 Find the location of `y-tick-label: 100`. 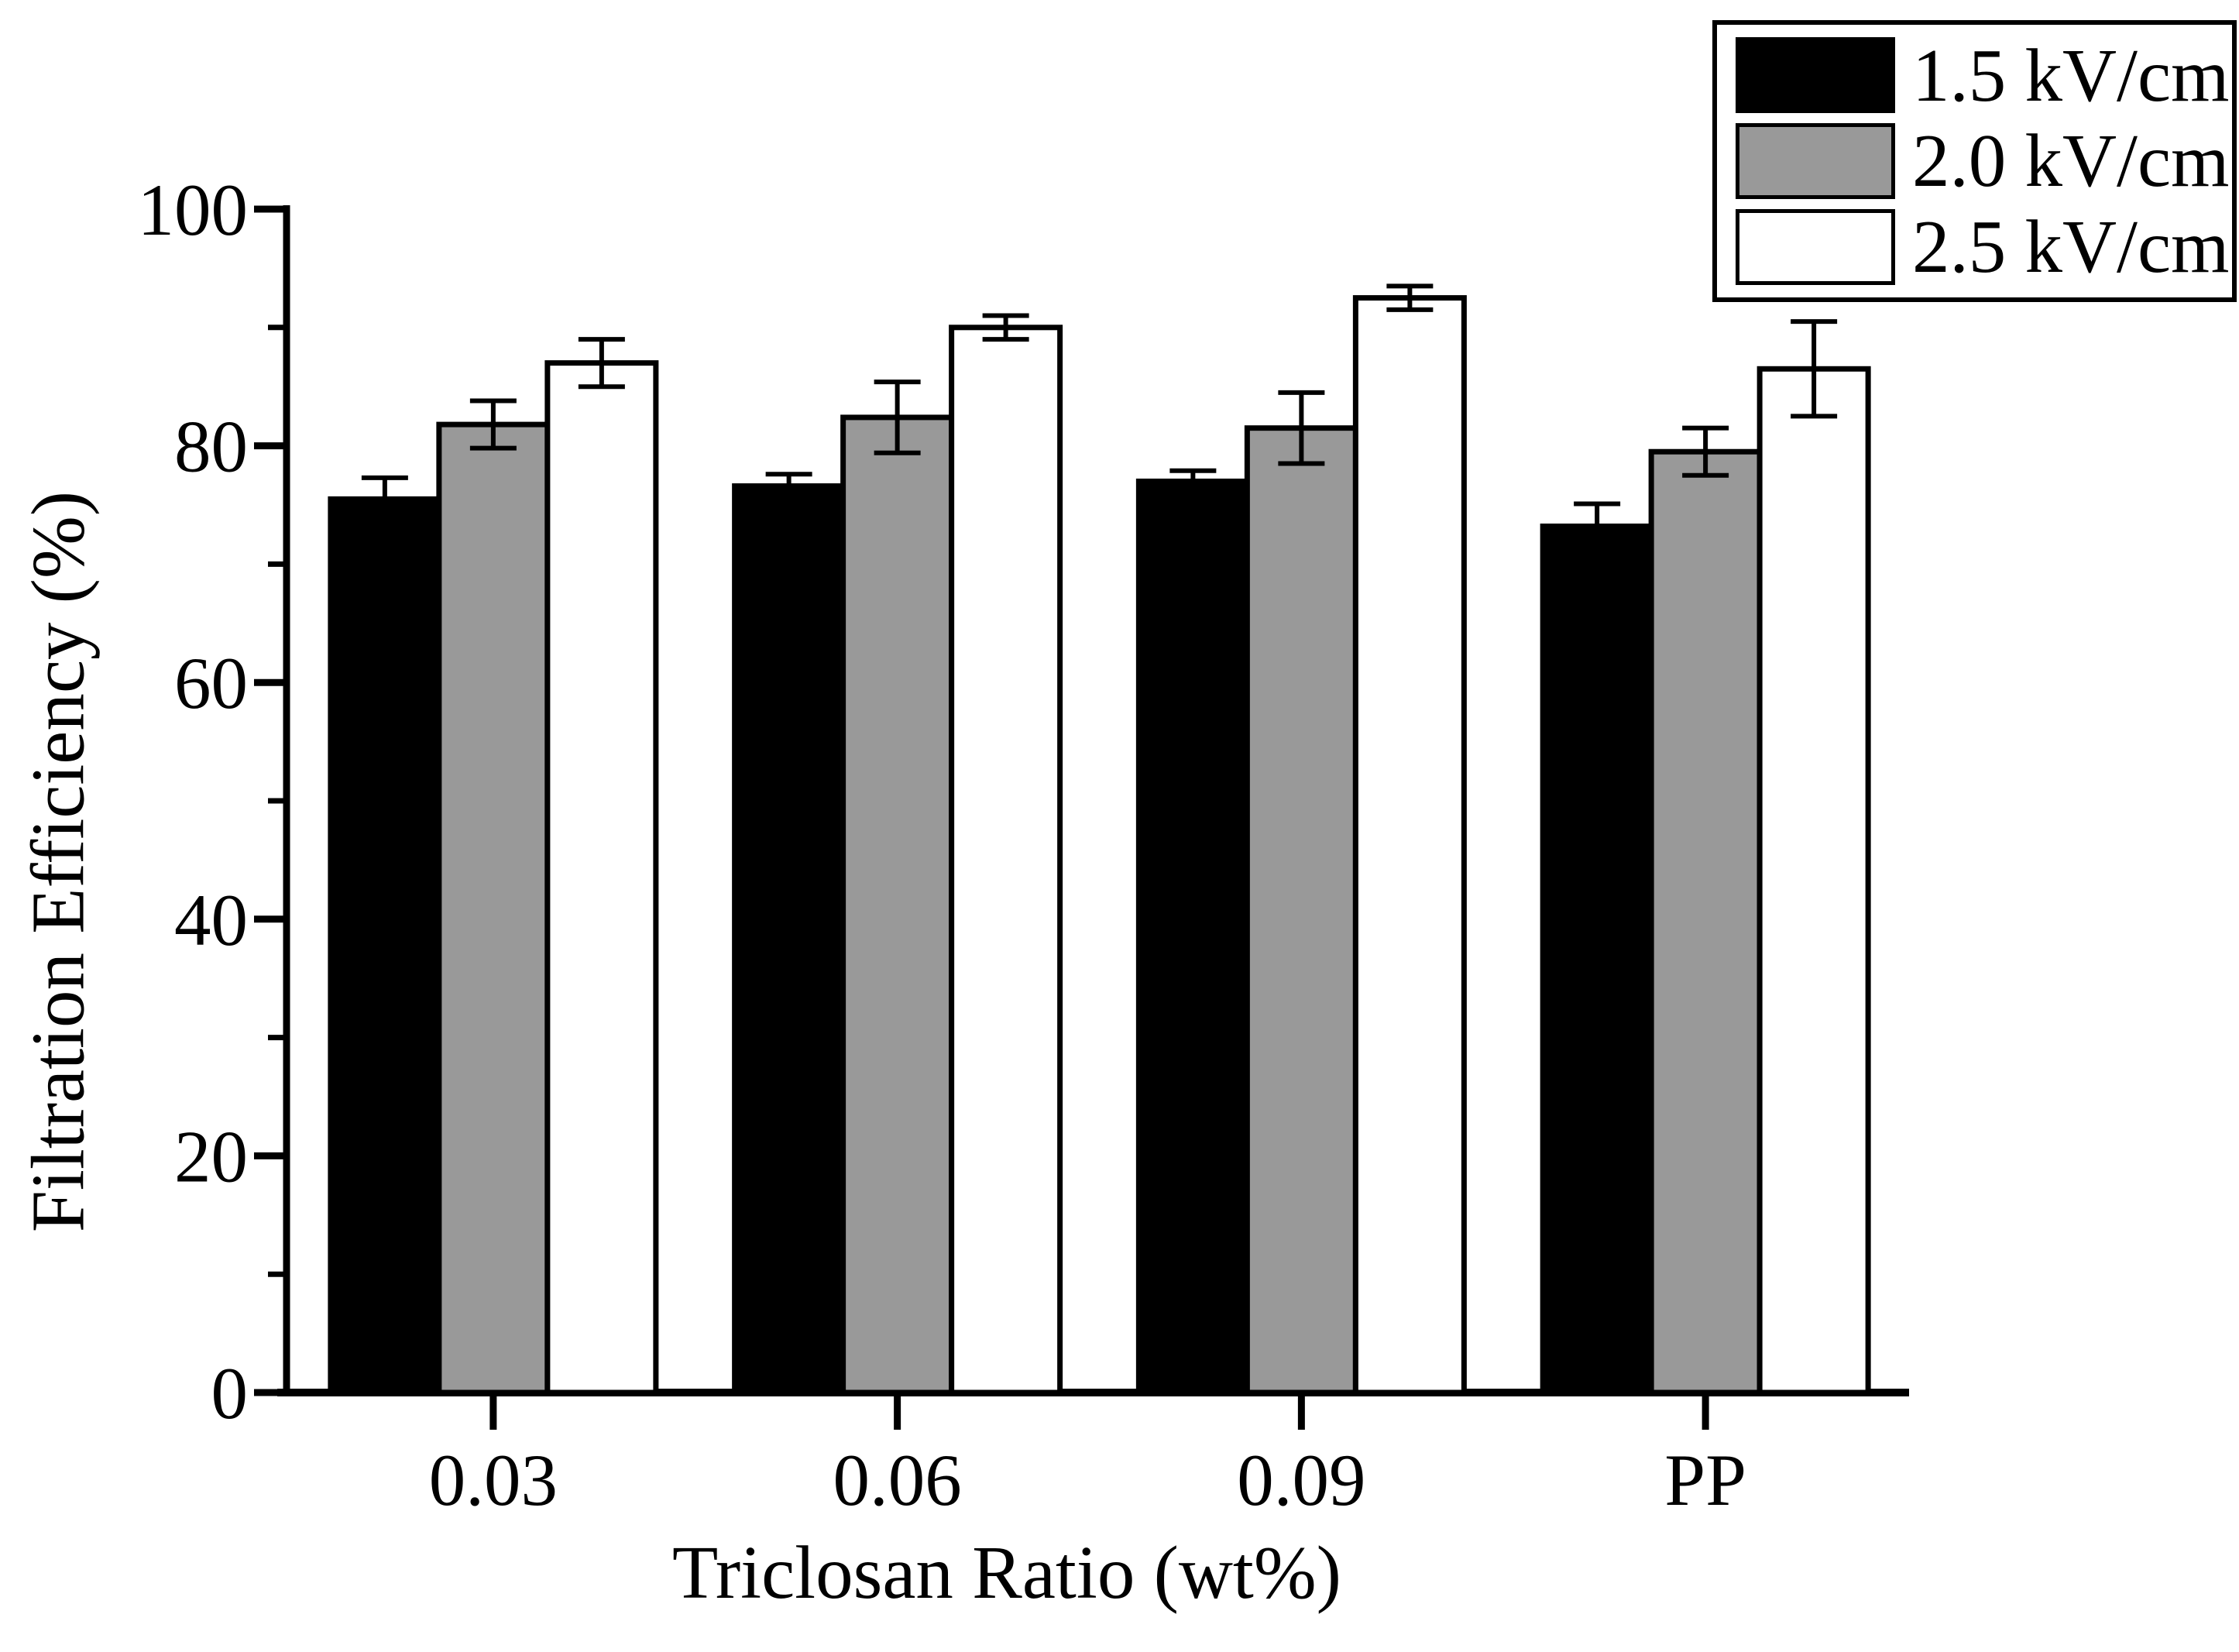

y-tick-label: 100 is located at coordinates (193, 210).